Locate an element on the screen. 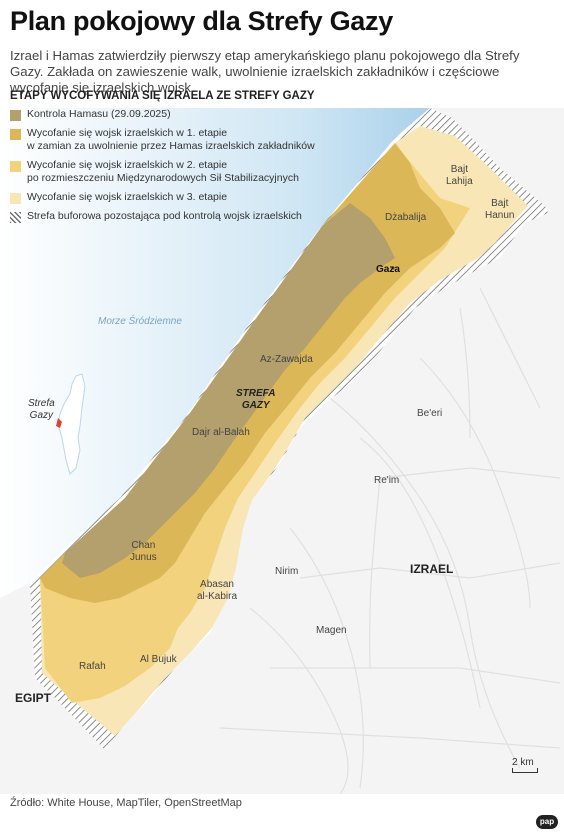  label-izrael: IZRAEL is located at coordinates (432, 569).